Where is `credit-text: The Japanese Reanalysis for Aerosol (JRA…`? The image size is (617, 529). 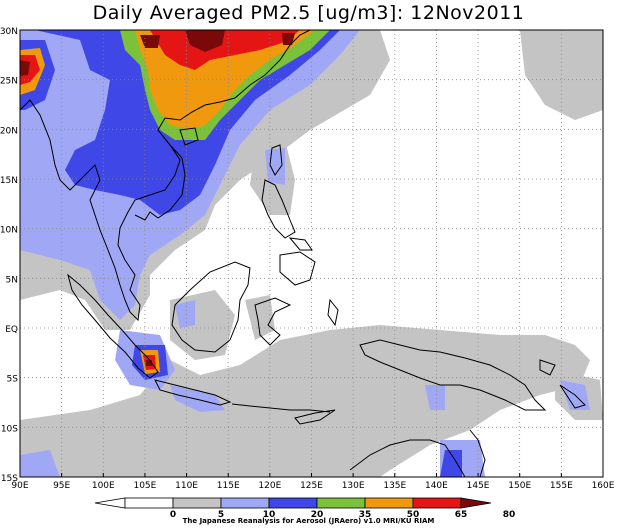
credit-text: The Japanese Reanalysis for Aerosol (JRA… is located at coordinates (308, 521).